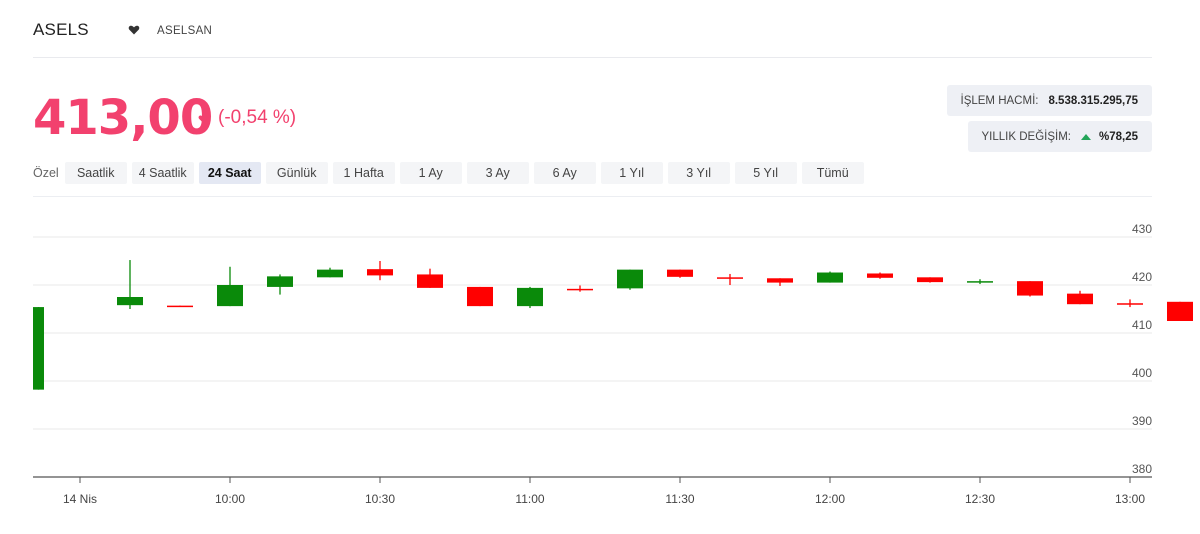 The width and height of the screenshot is (1200, 534). I want to click on tab-1-ay: 1 Ay, so click(430, 173).